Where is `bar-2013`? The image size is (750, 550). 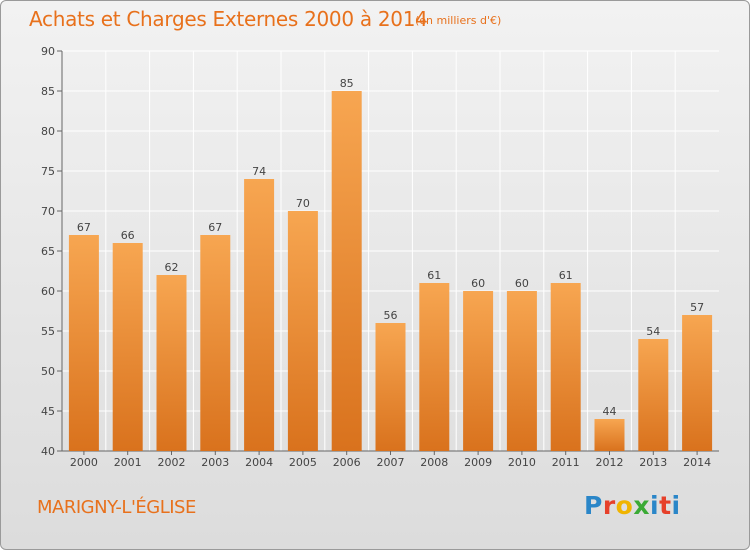 bar-2013 is located at coordinates (653, 395).